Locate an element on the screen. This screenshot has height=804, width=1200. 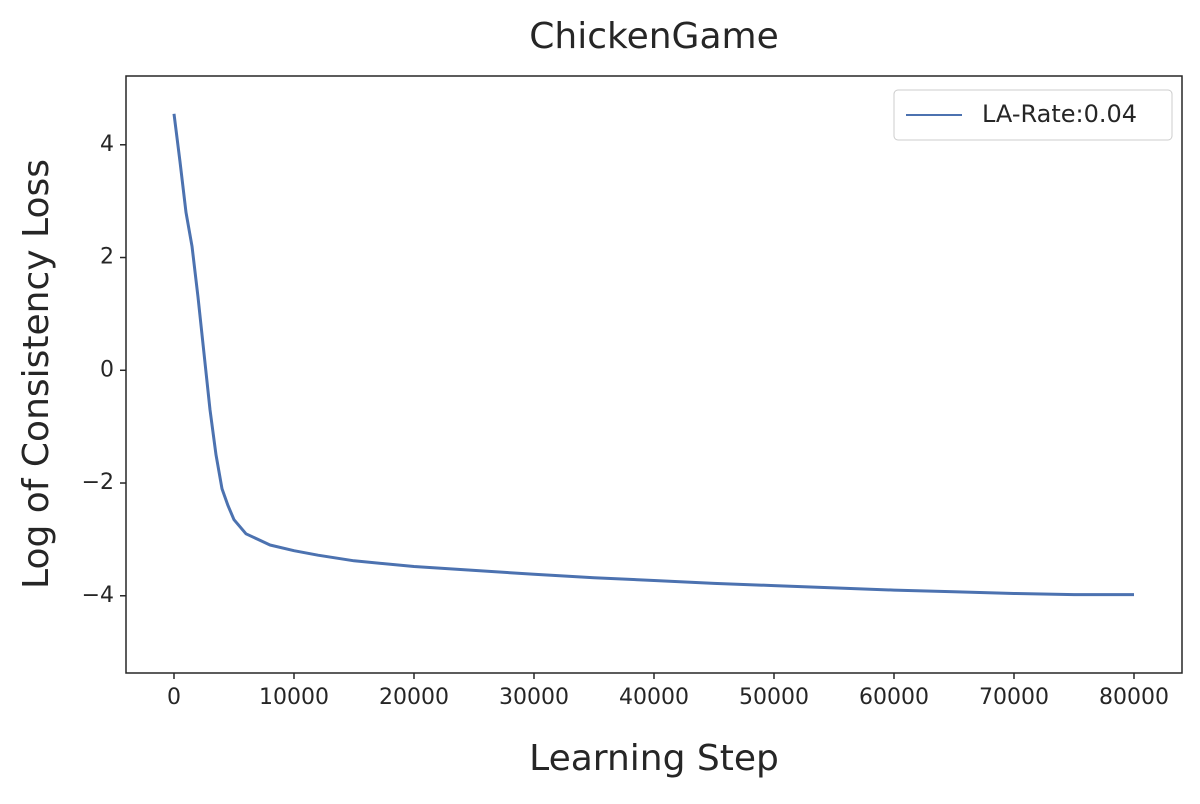
y-tick-label: −2 is located at coordinates (98, 482).